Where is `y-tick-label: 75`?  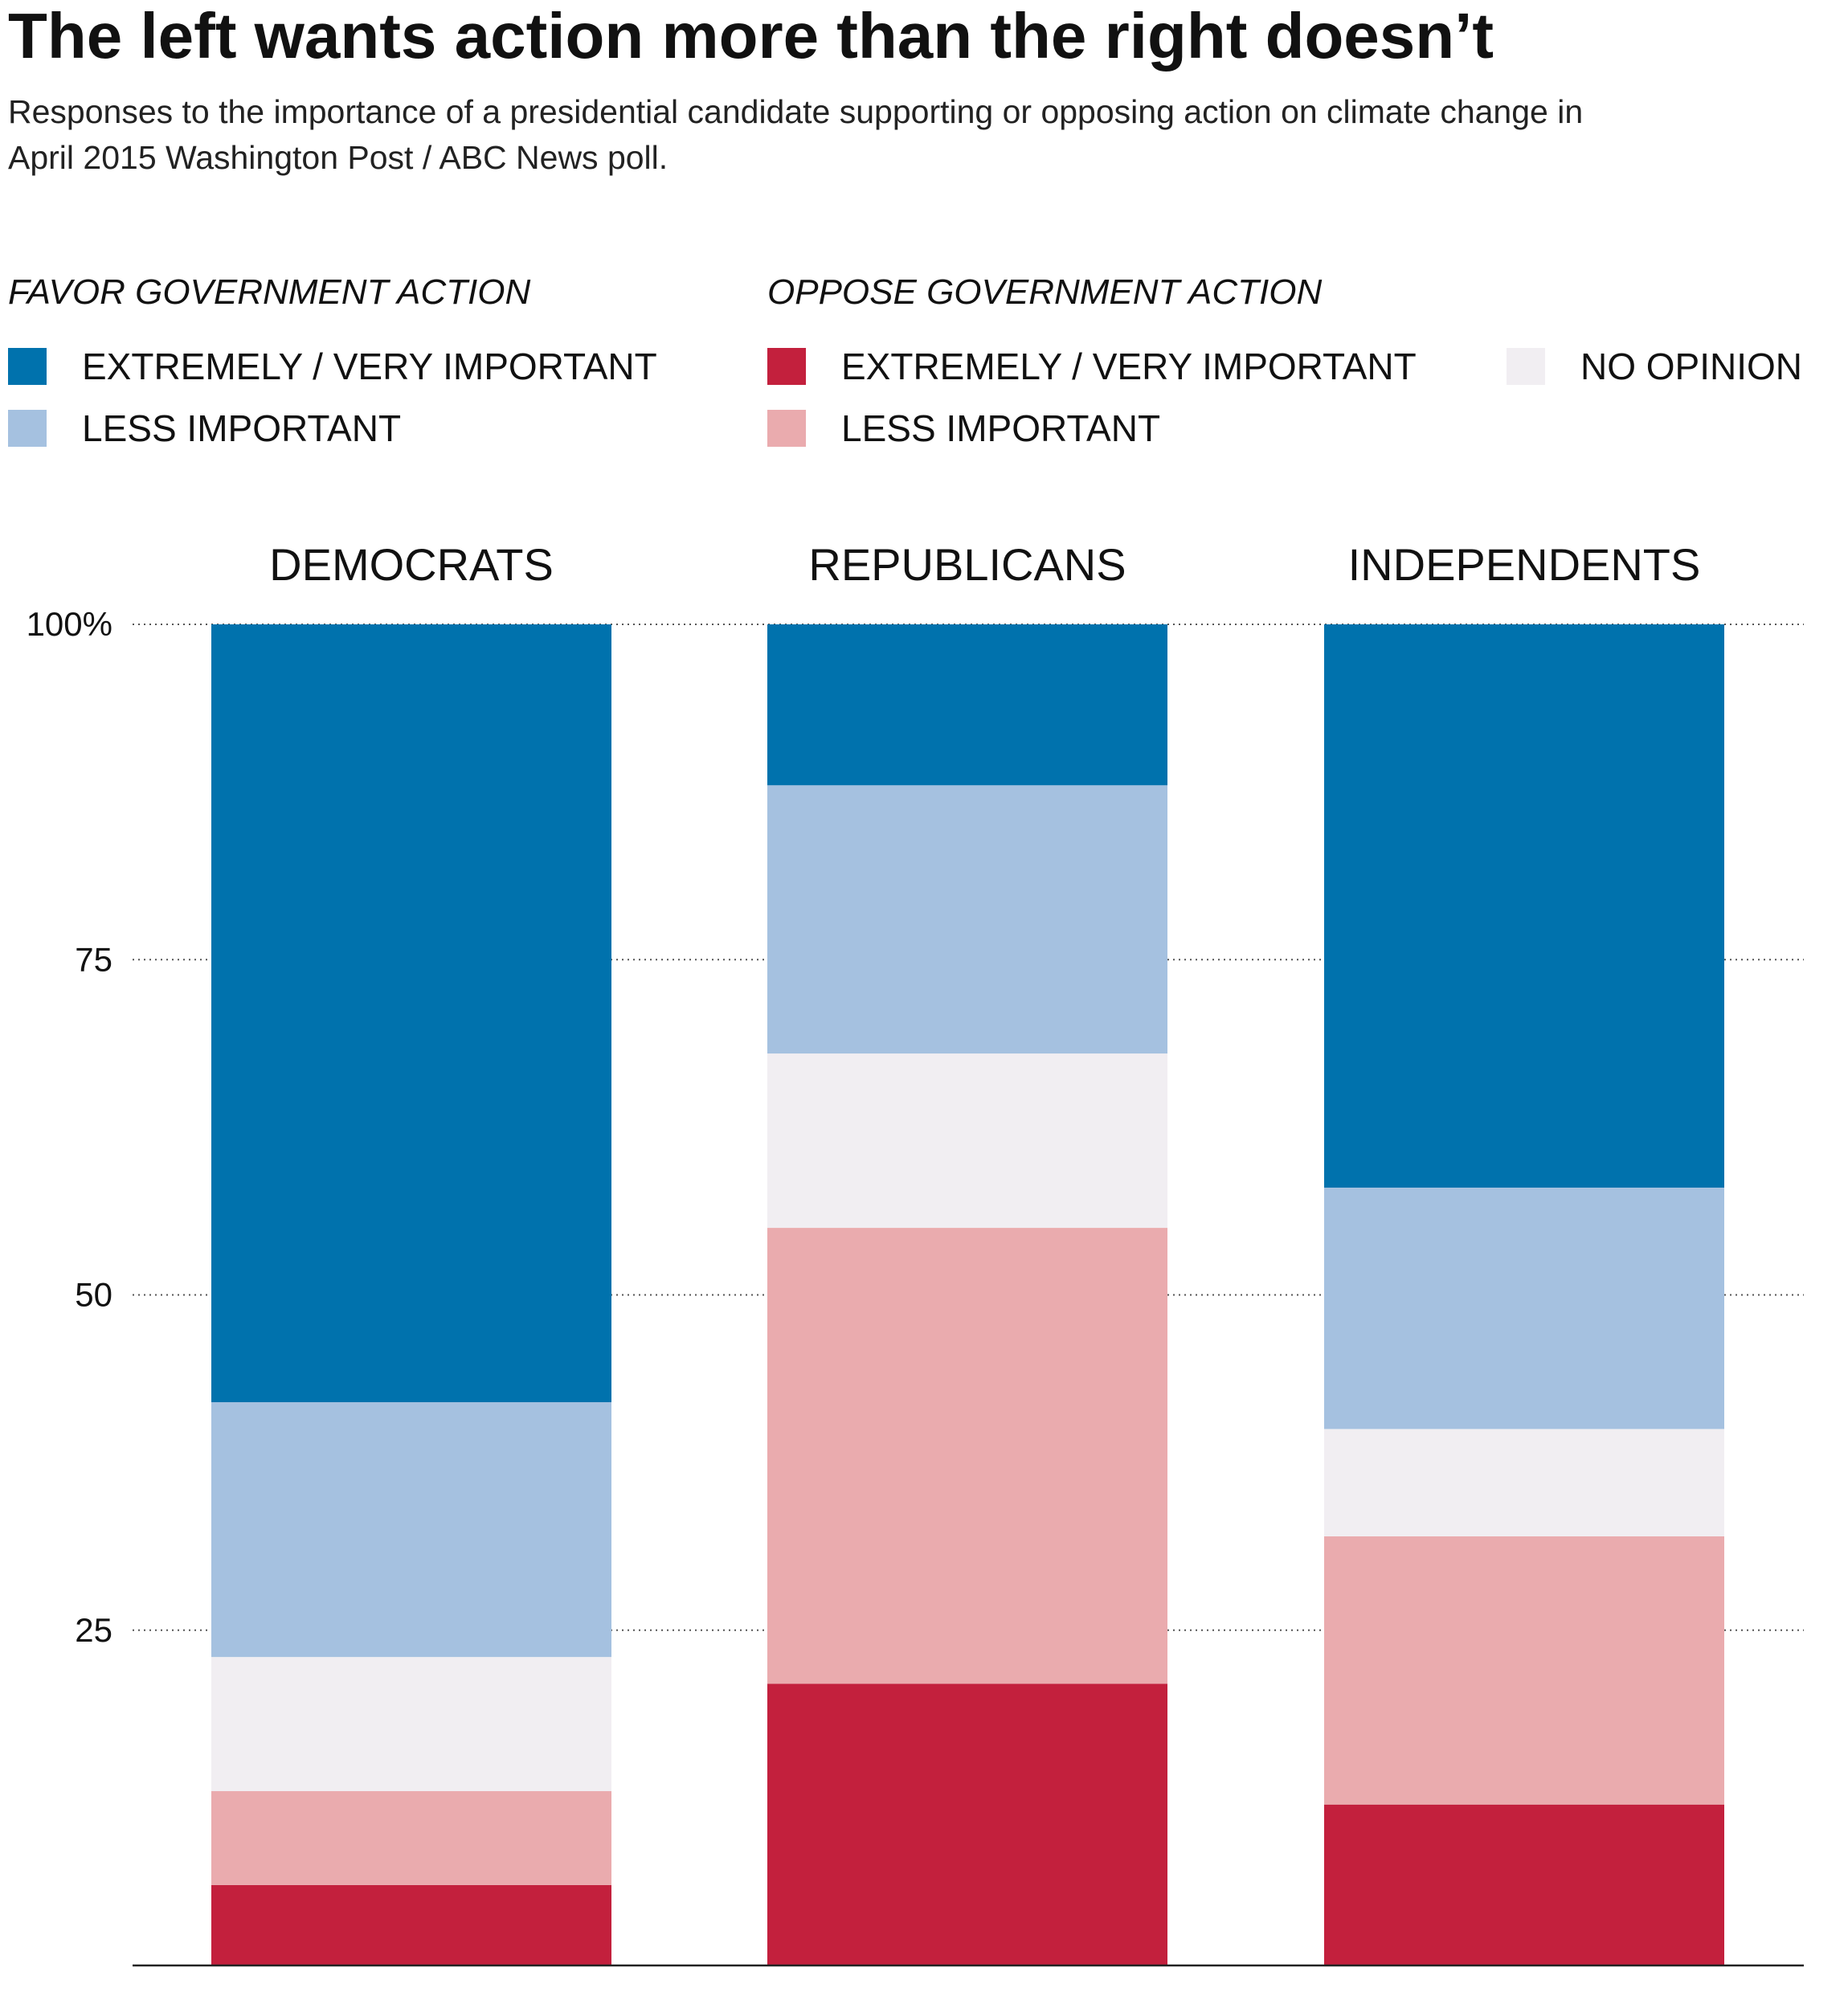 y-tick-label: 75 is located at coordinates (94, 959).